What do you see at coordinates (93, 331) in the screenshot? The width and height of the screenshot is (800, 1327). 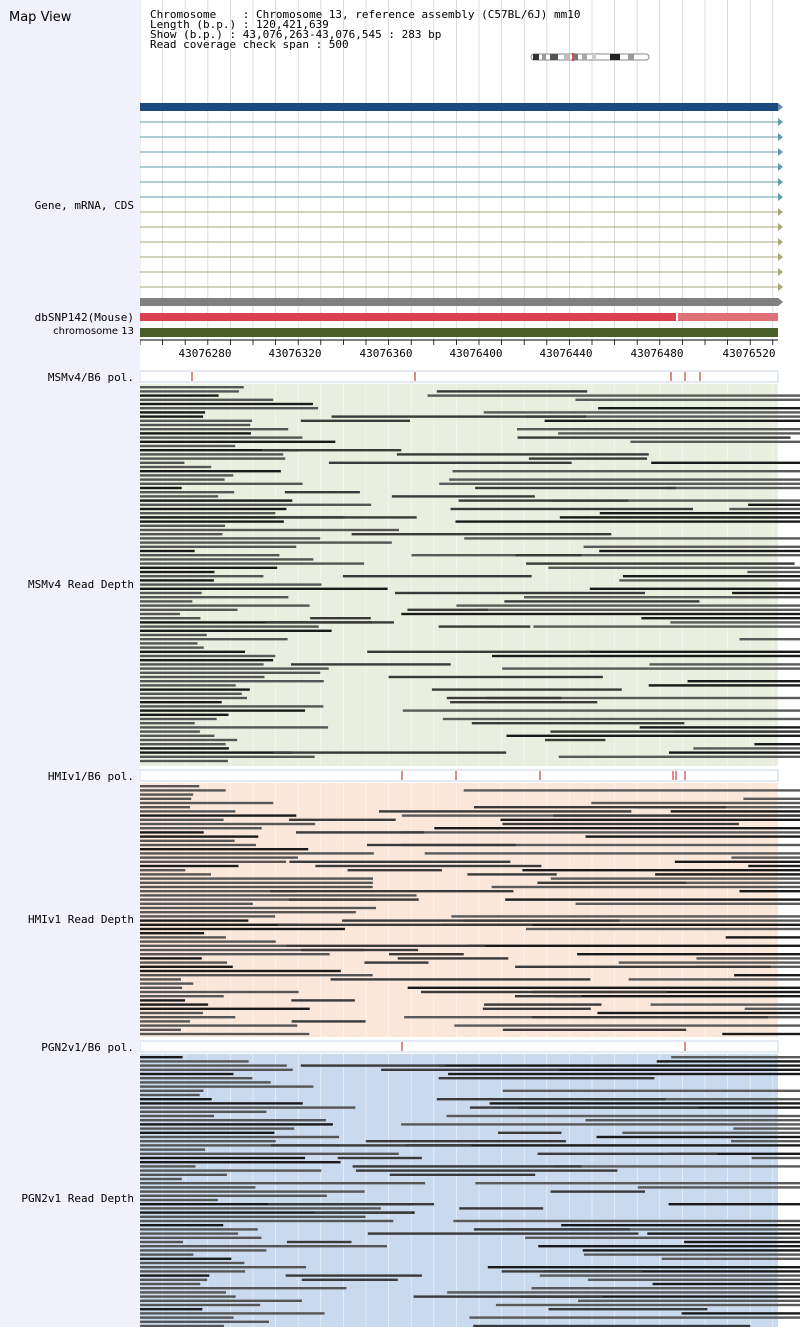 I see `chromosome-track-label: chromosome 13` at bounding box center [93, 331].